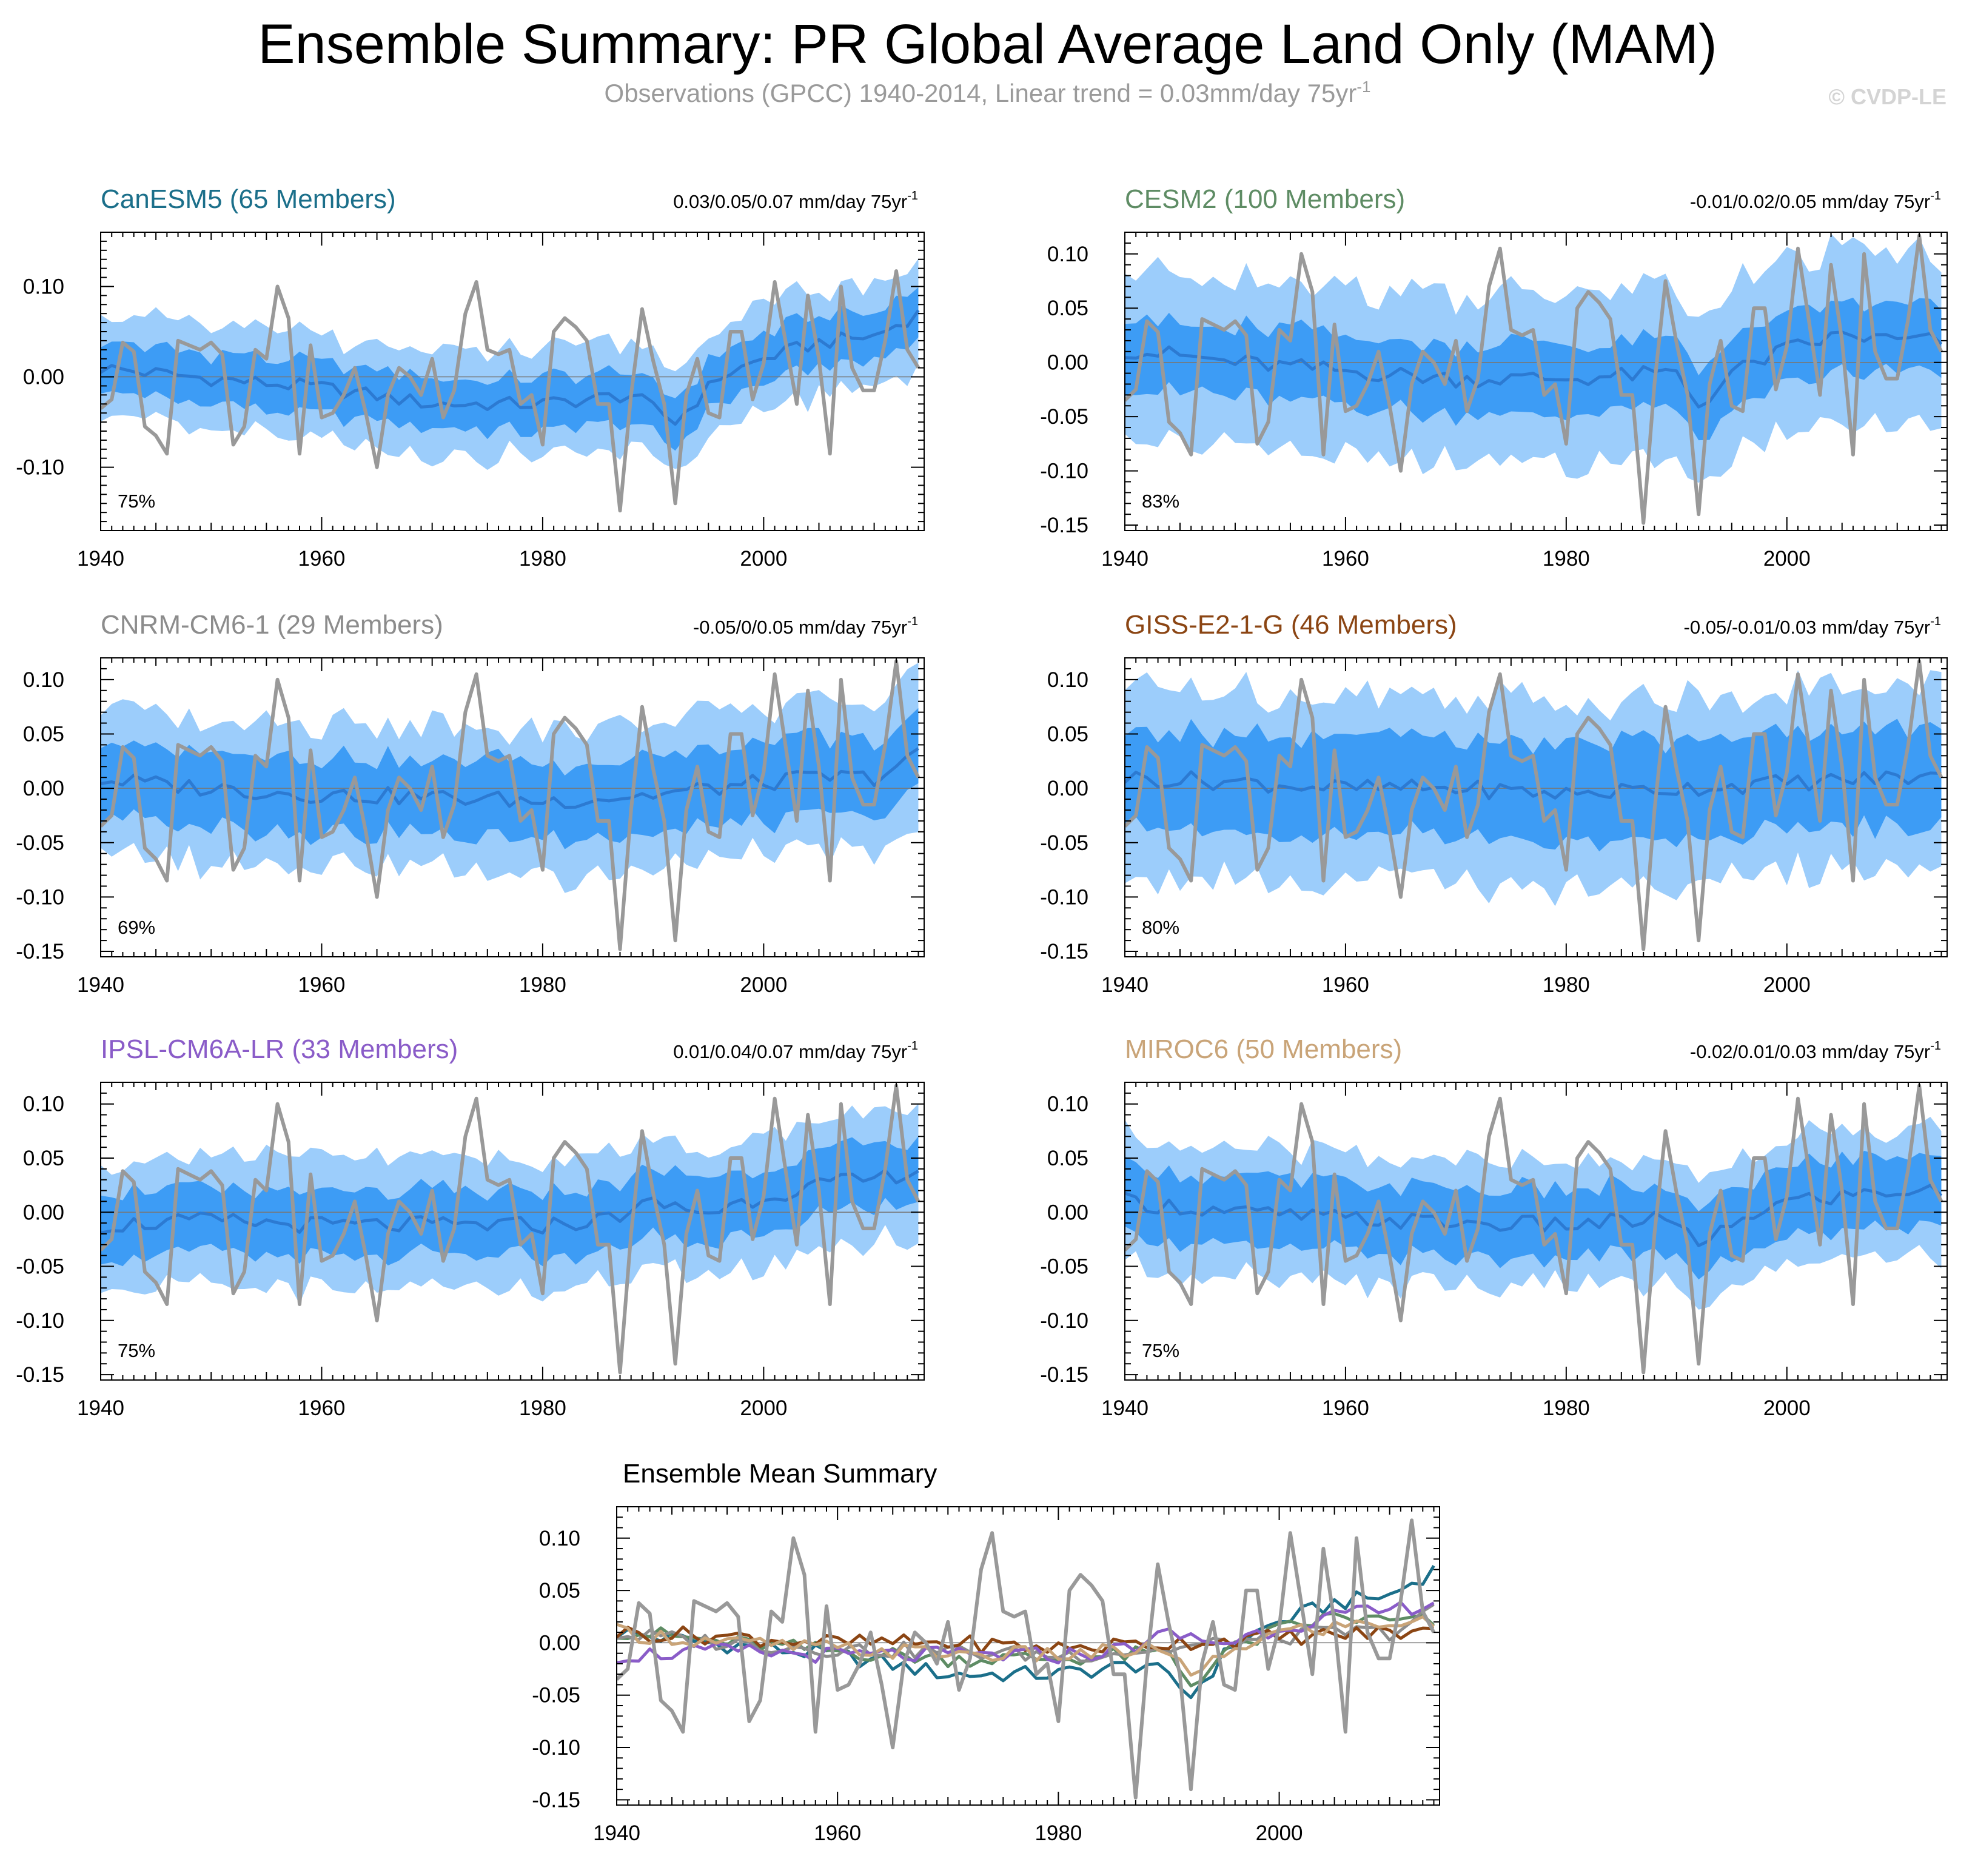 This screenshot has height=1876, width=1975. Describe the element at coordinates (272, 625) in the screenshot. I see `chart-title: CNRM-CM6-1 (29 Members)` at that location.